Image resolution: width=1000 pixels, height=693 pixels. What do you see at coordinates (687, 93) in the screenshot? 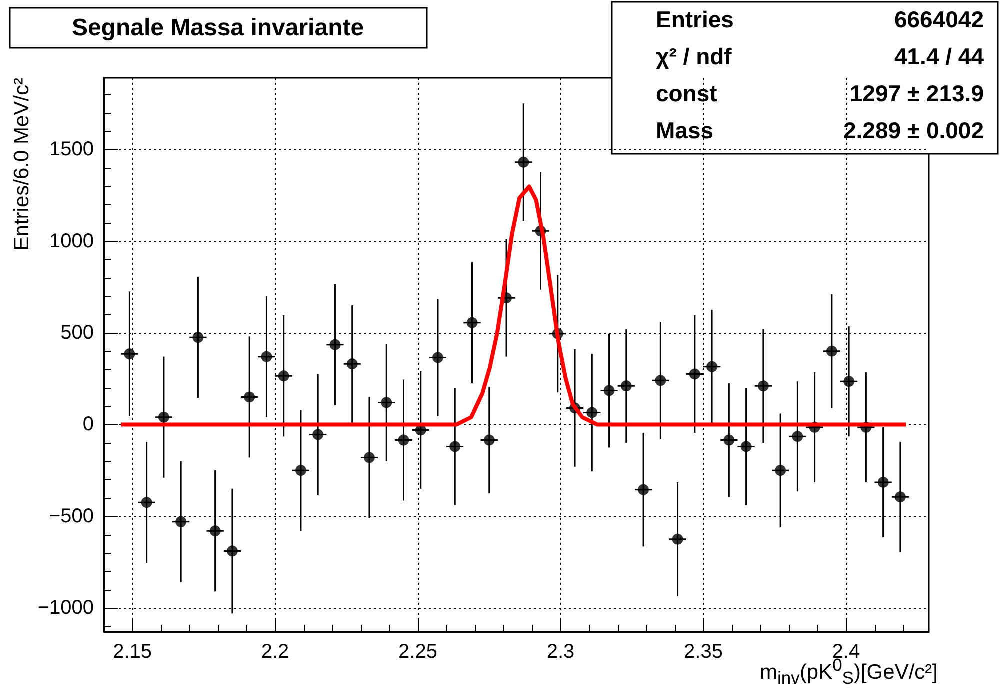
I see `annotation: const` at bounding box center [687, 93].